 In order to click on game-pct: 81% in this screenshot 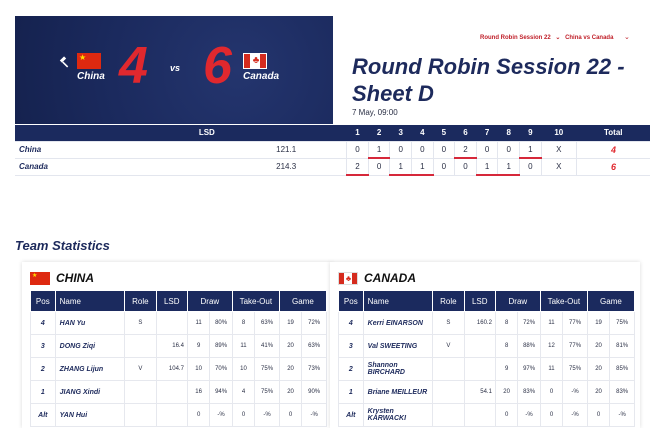, I will do `click(622, 346)`.